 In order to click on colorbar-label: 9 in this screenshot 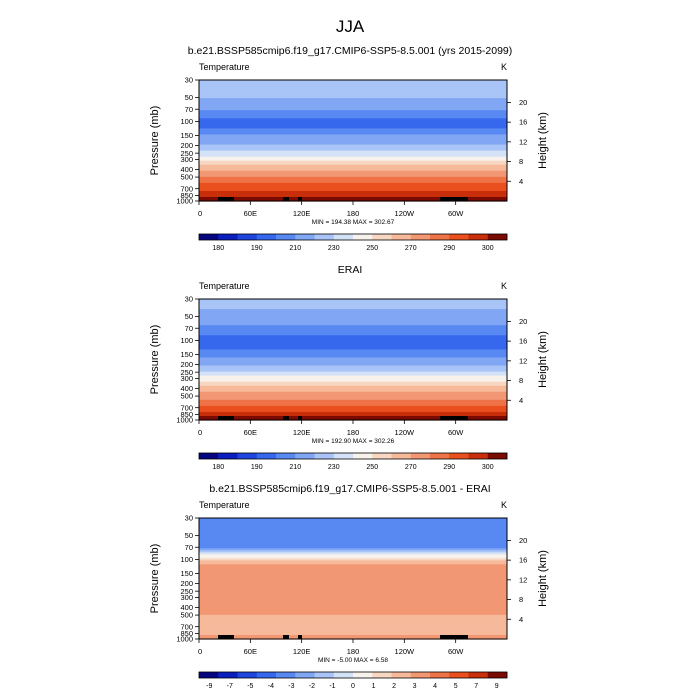, I will do `click(497, 686)`.